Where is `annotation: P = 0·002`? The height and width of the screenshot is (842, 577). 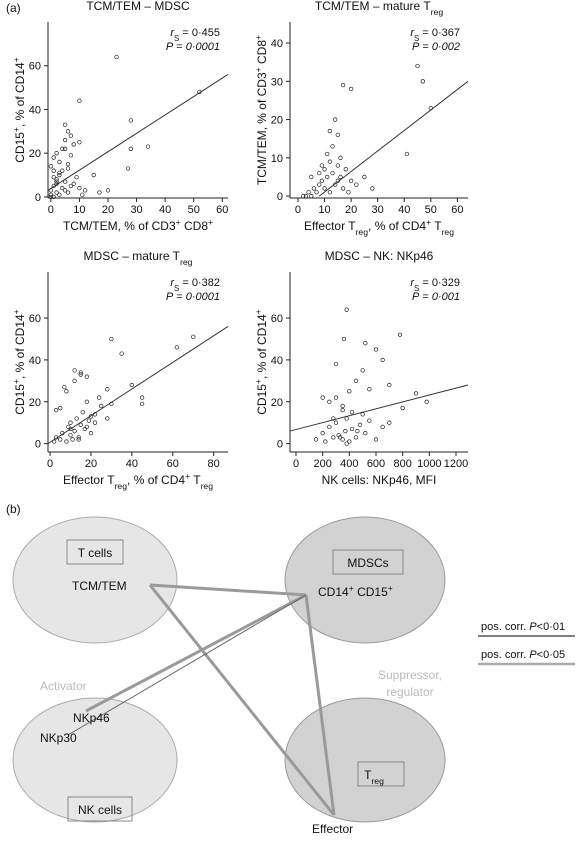
annotation: P = 0·002 is located at coordinates (436, 47).